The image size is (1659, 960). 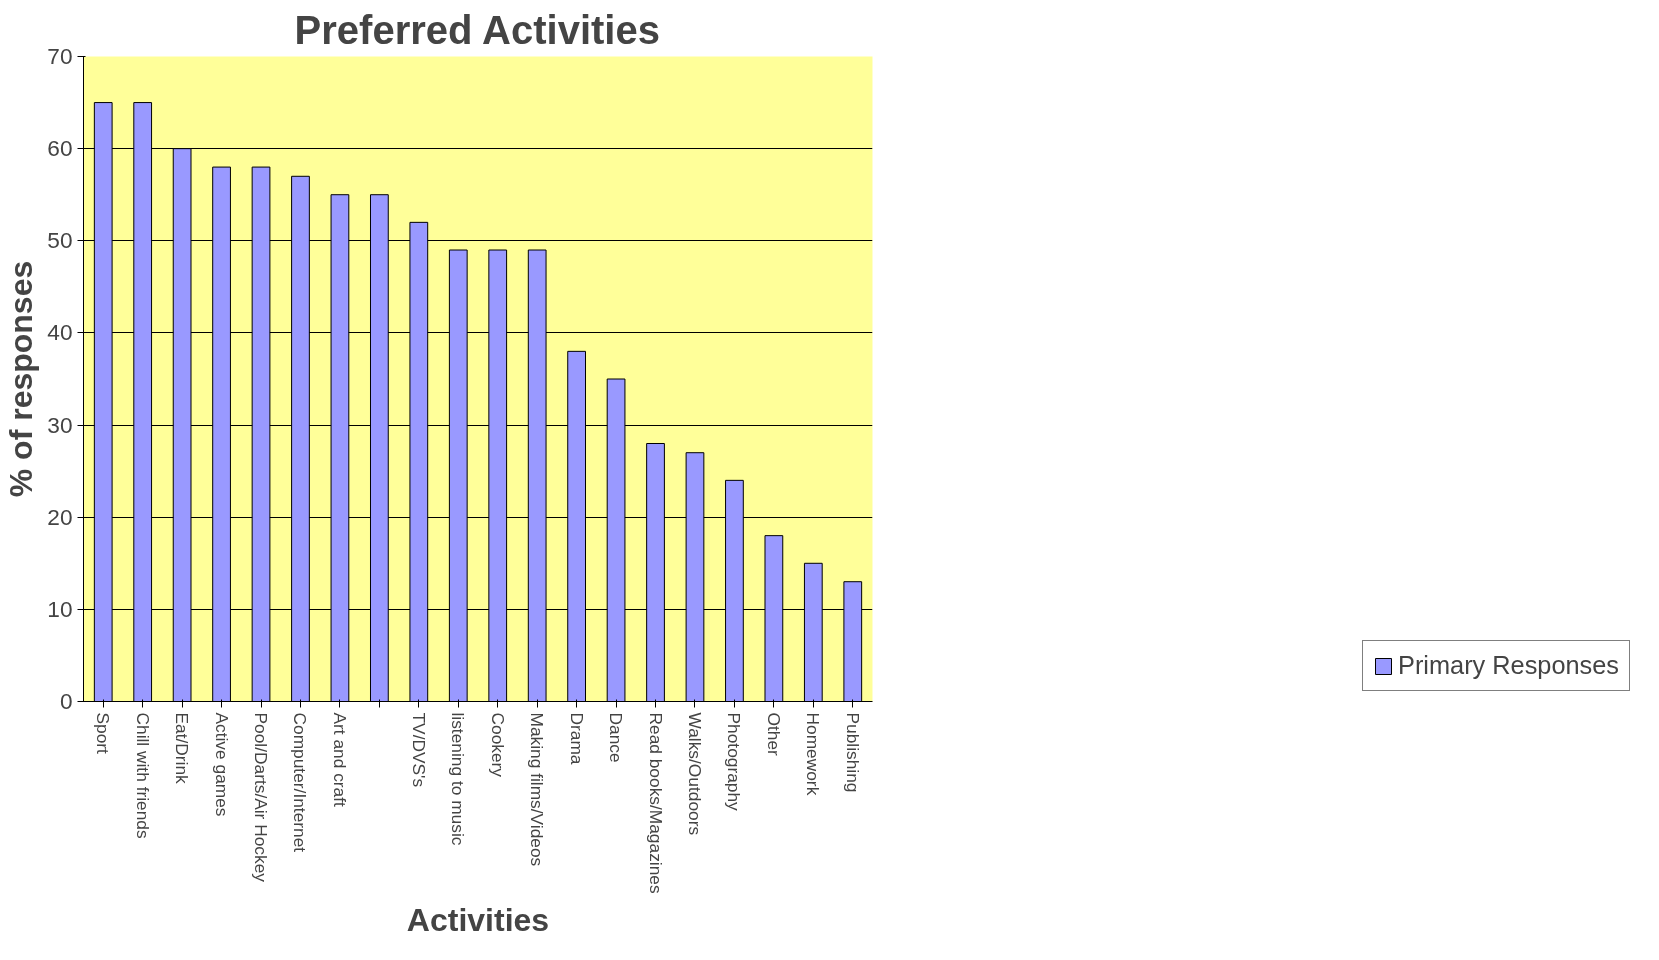 I want to click on x-tick-label: Drama, so click(x=576, y=738).